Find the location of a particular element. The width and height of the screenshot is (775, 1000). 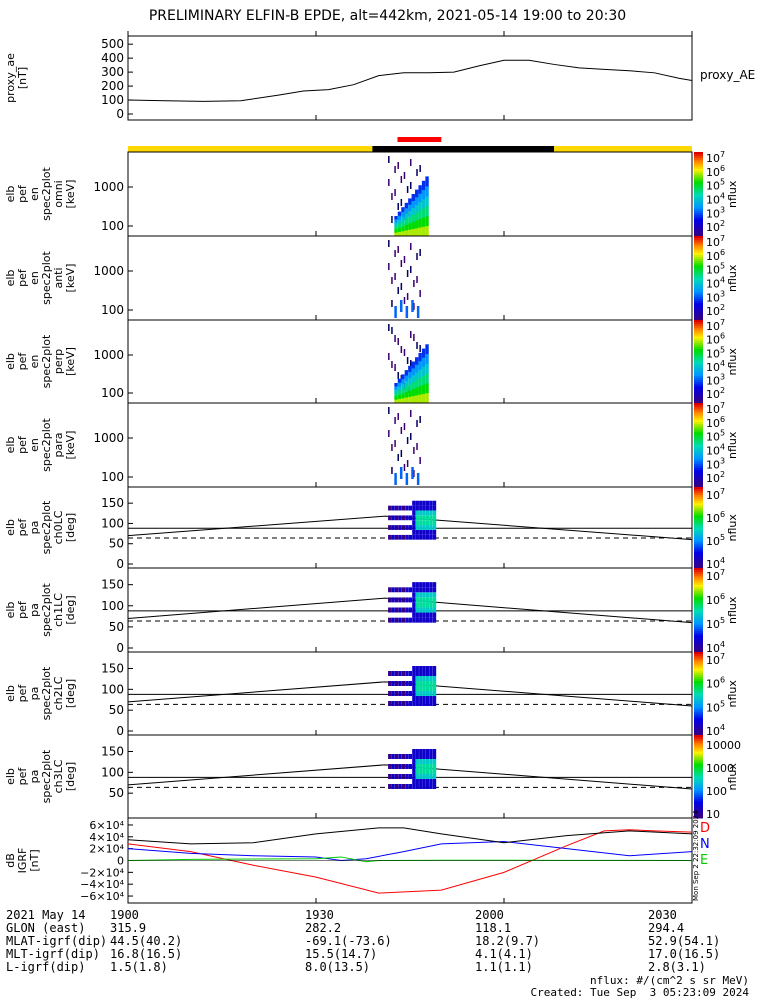

ch3LC-spectrogram is located at coordinates (412, 769).